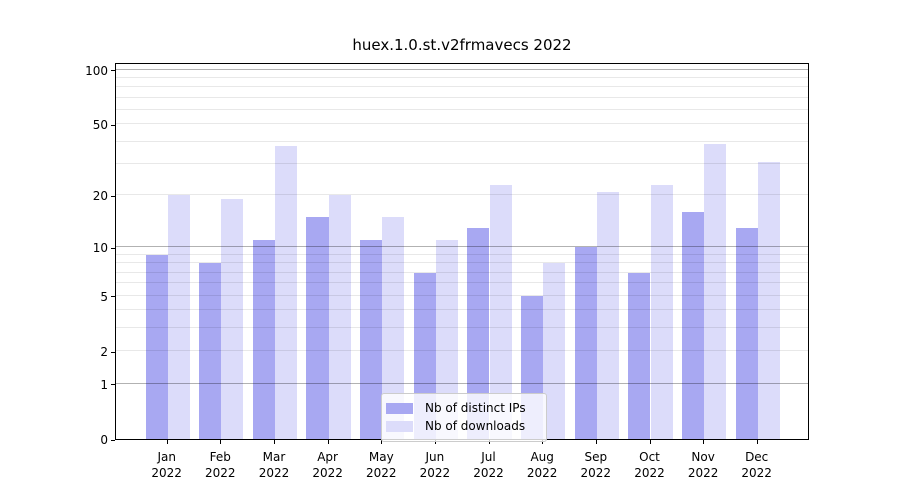 This screenshot has width=900, height=500. What do you see at coordinates (274, 465) in the screenshot?
I see `x-tick-label: Mar 2022` at bounding box center [274, 465].